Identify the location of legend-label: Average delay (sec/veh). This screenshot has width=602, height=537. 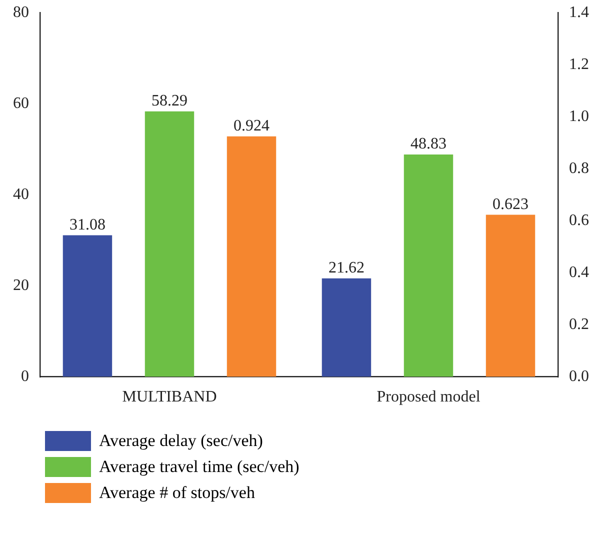
(181, 441).